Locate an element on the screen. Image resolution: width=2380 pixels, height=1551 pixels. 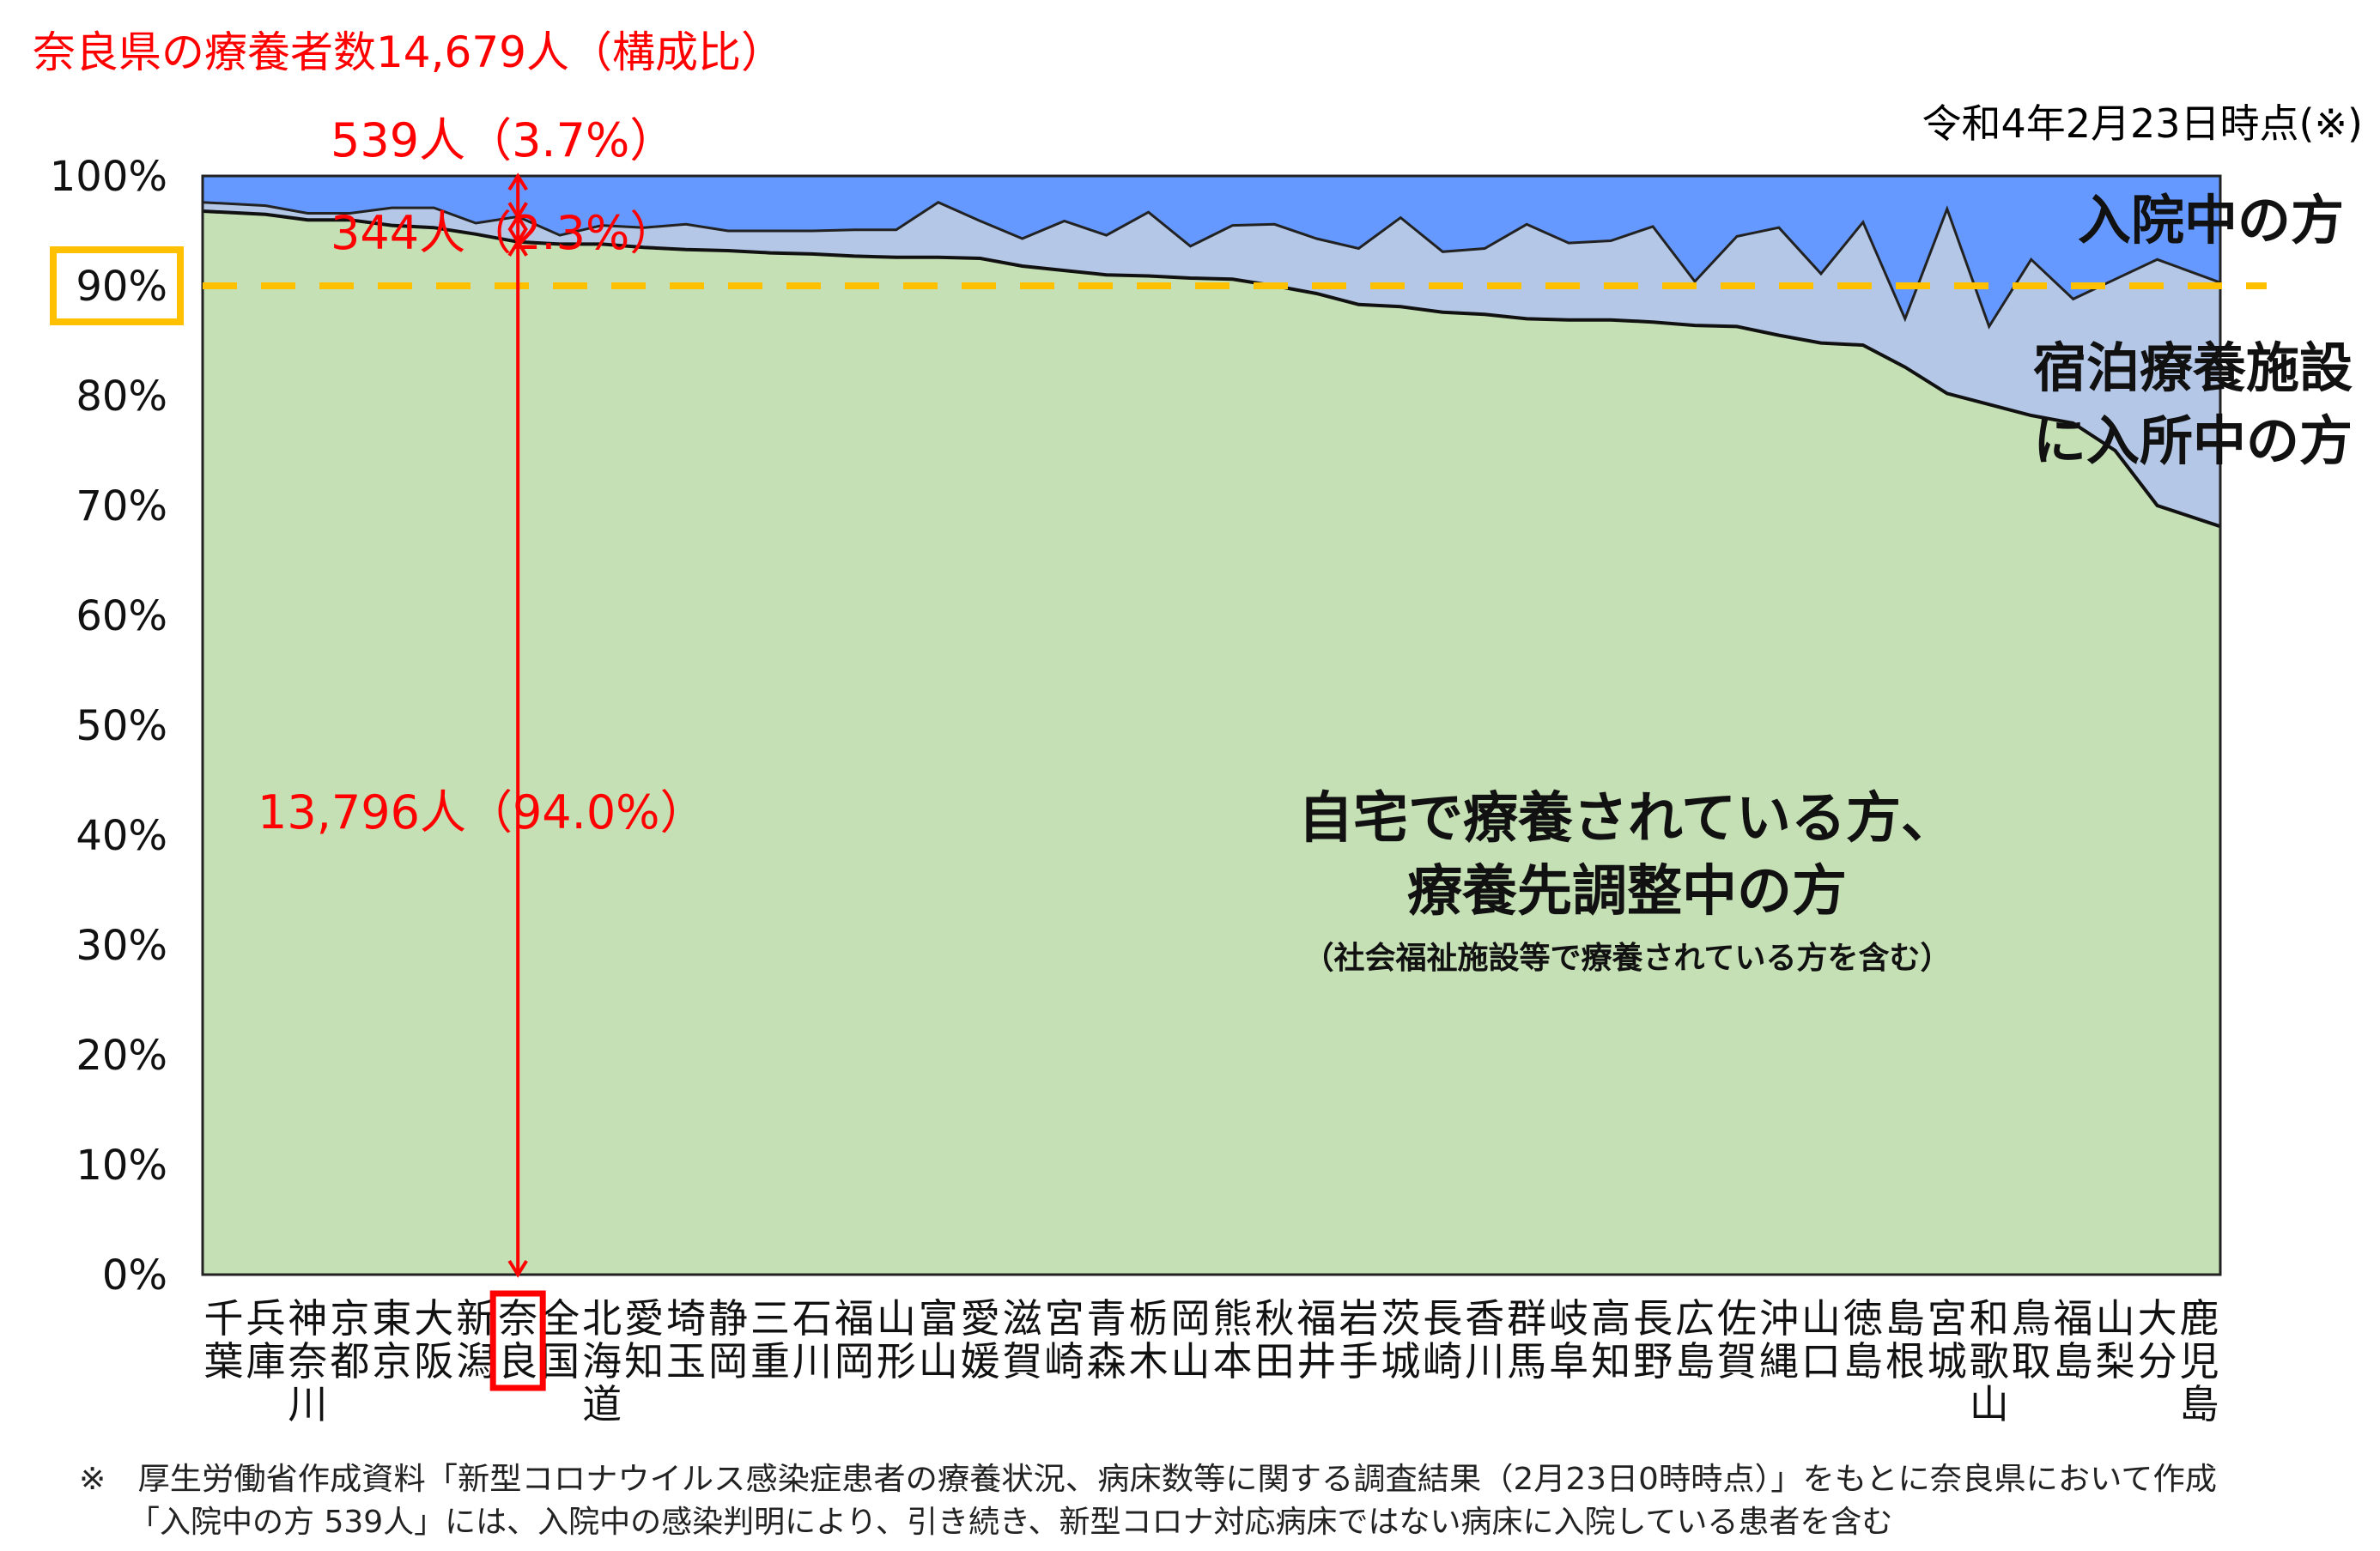
label-hospital: 入院中の方 is located at coordinates (2211, 220).